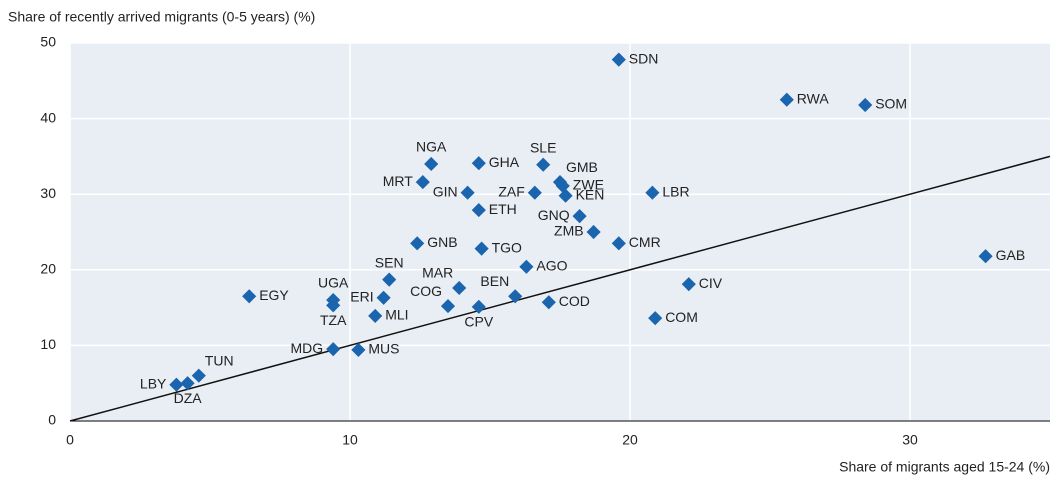 Image resolution: width=1052 pixels, height=486 pixels. I want to click on point-label: ZWE, so click(588, 185).